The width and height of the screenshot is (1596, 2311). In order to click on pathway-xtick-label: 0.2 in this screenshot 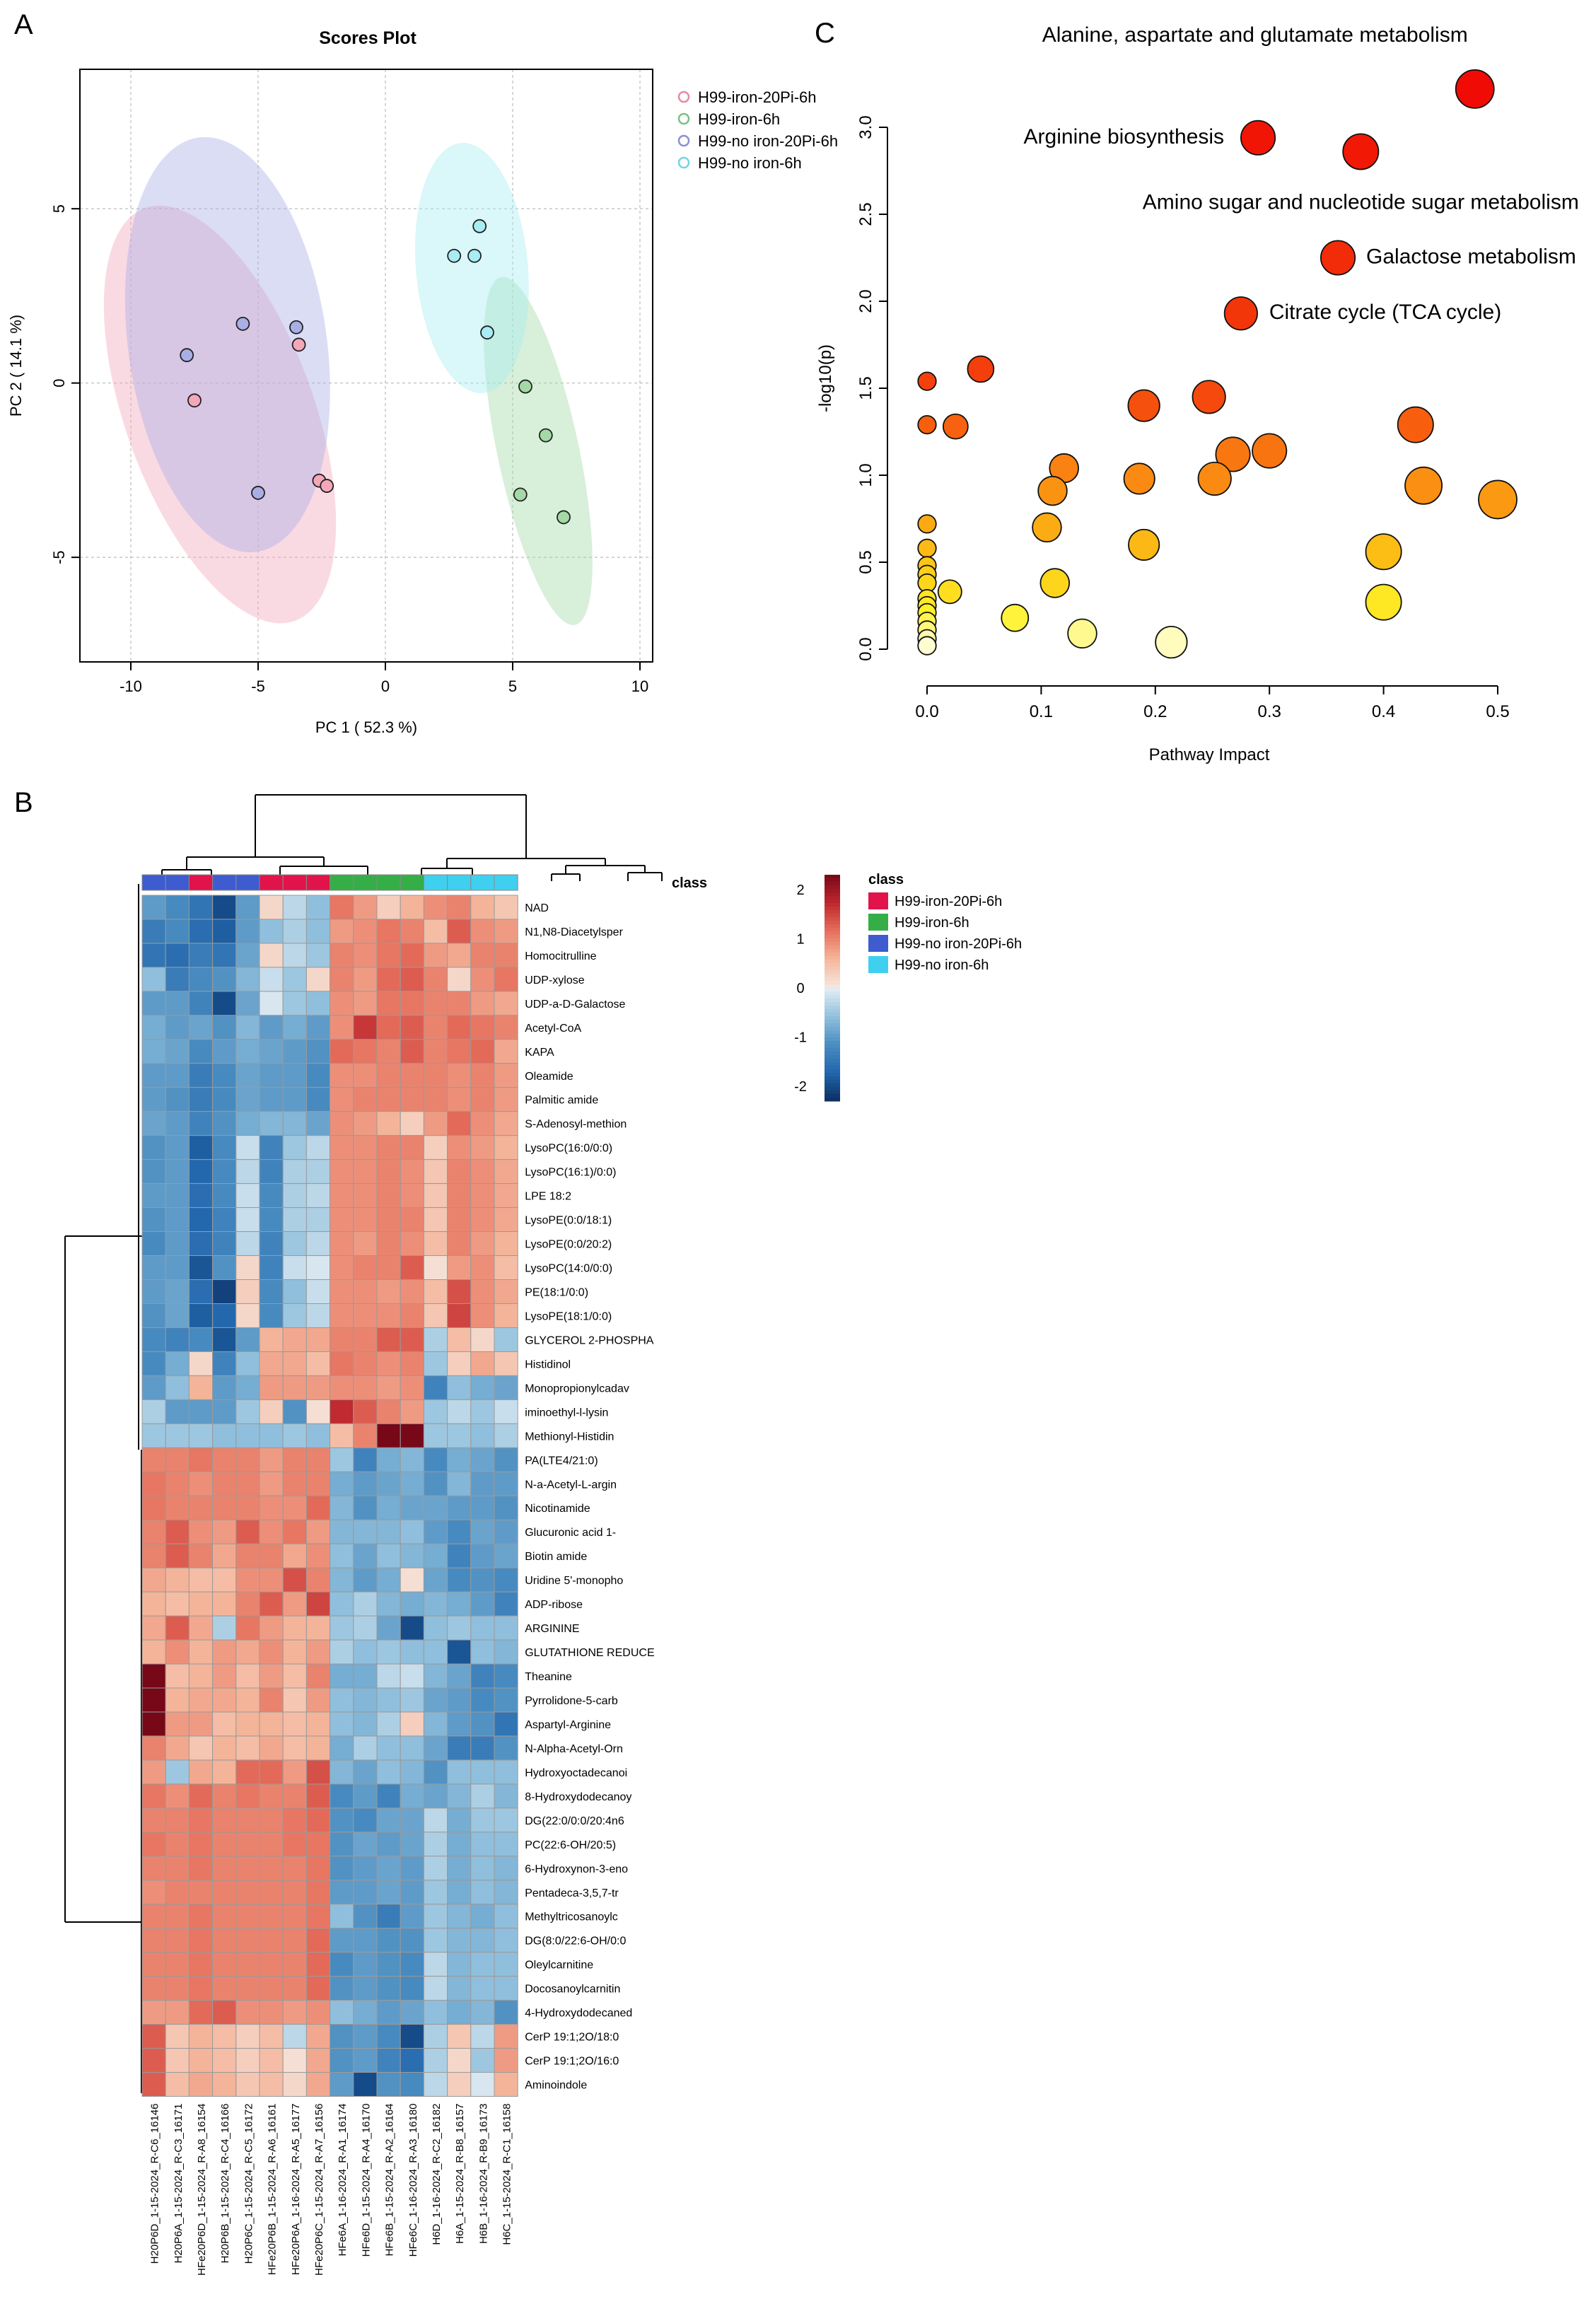, I will do `click(1155, 711)`.